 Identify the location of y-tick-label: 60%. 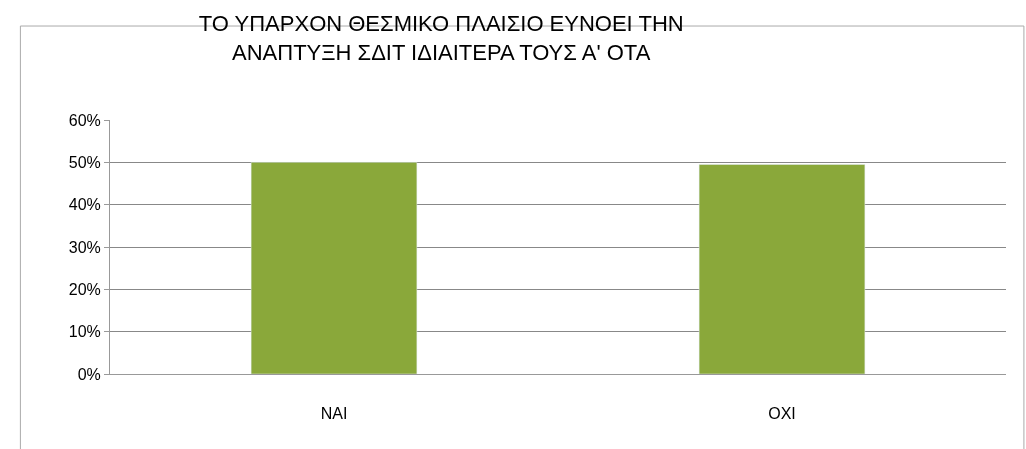
(84, 120).